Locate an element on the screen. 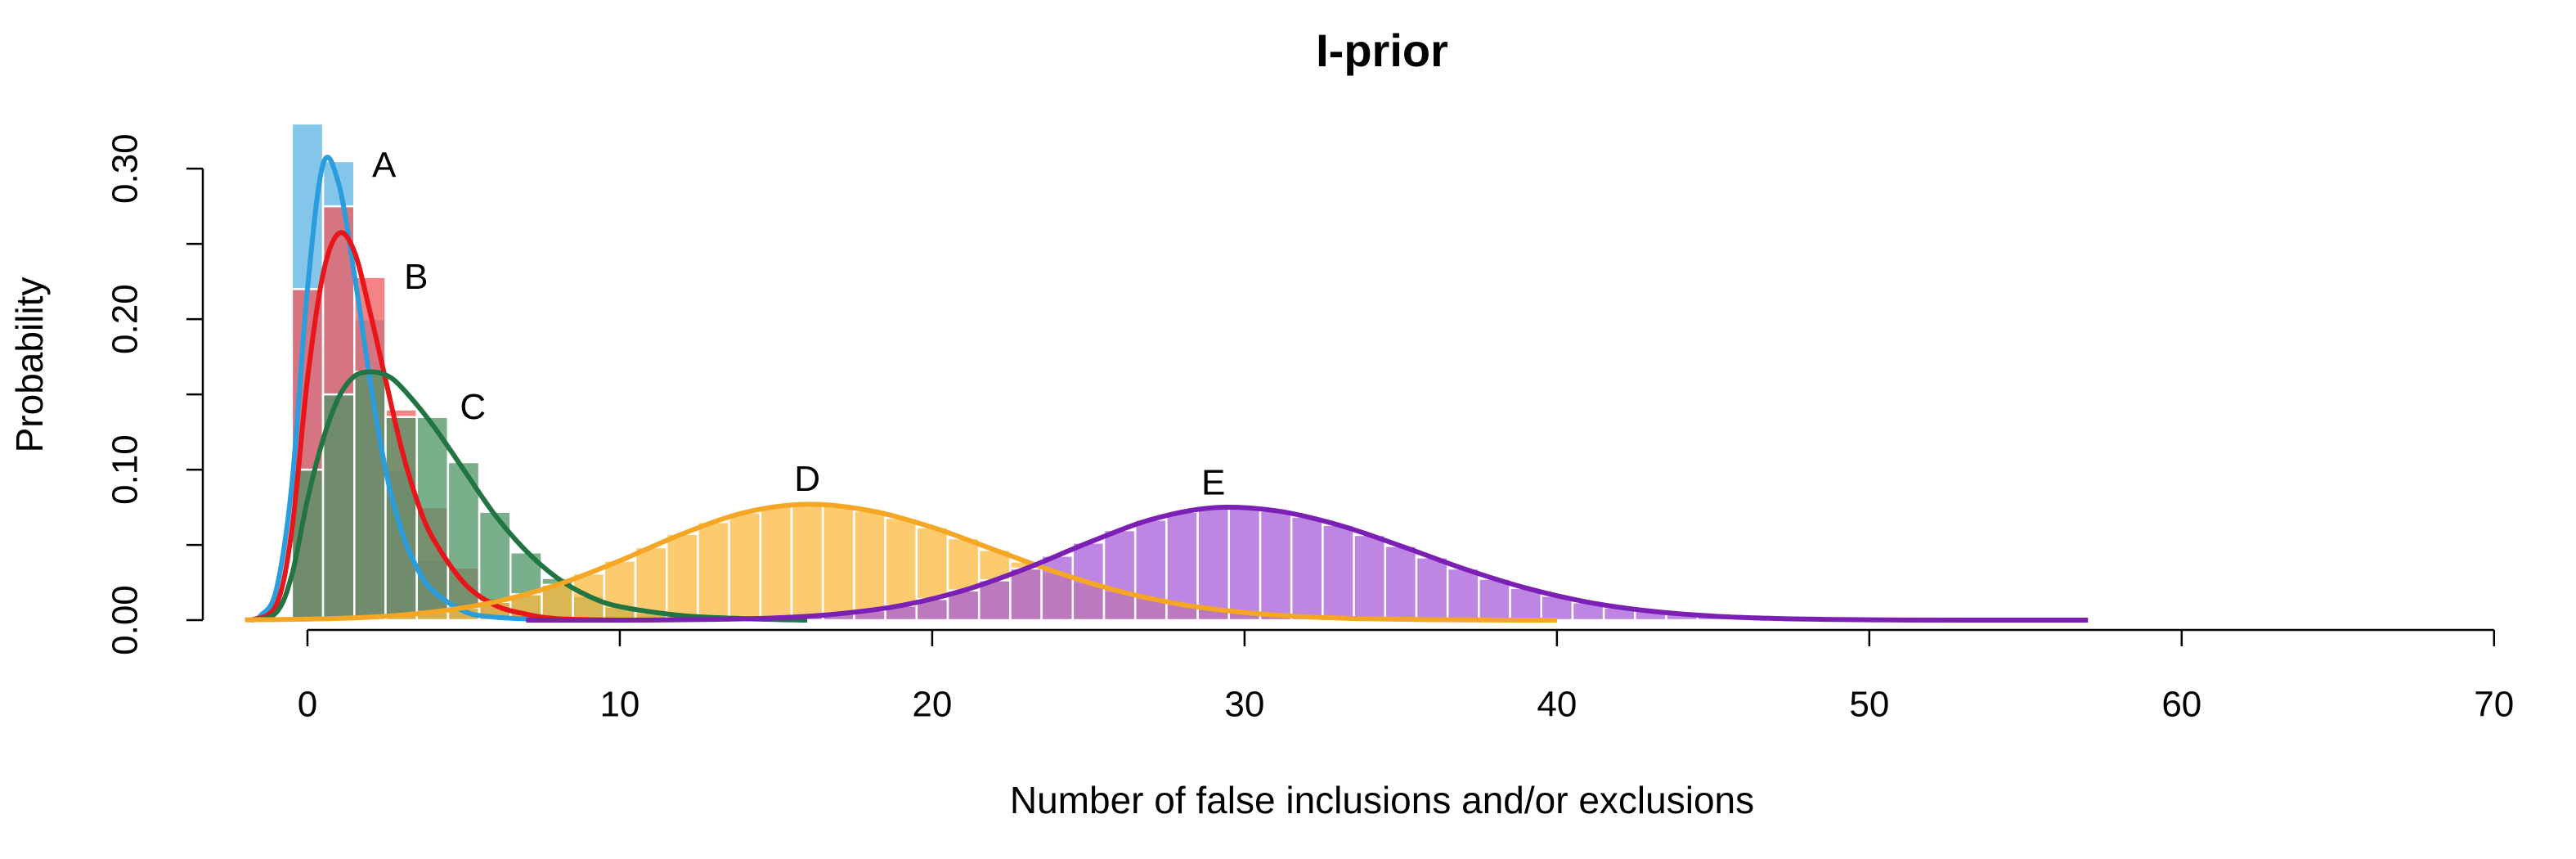  chart-title: I-prior is located at coordinates (1382, 51).